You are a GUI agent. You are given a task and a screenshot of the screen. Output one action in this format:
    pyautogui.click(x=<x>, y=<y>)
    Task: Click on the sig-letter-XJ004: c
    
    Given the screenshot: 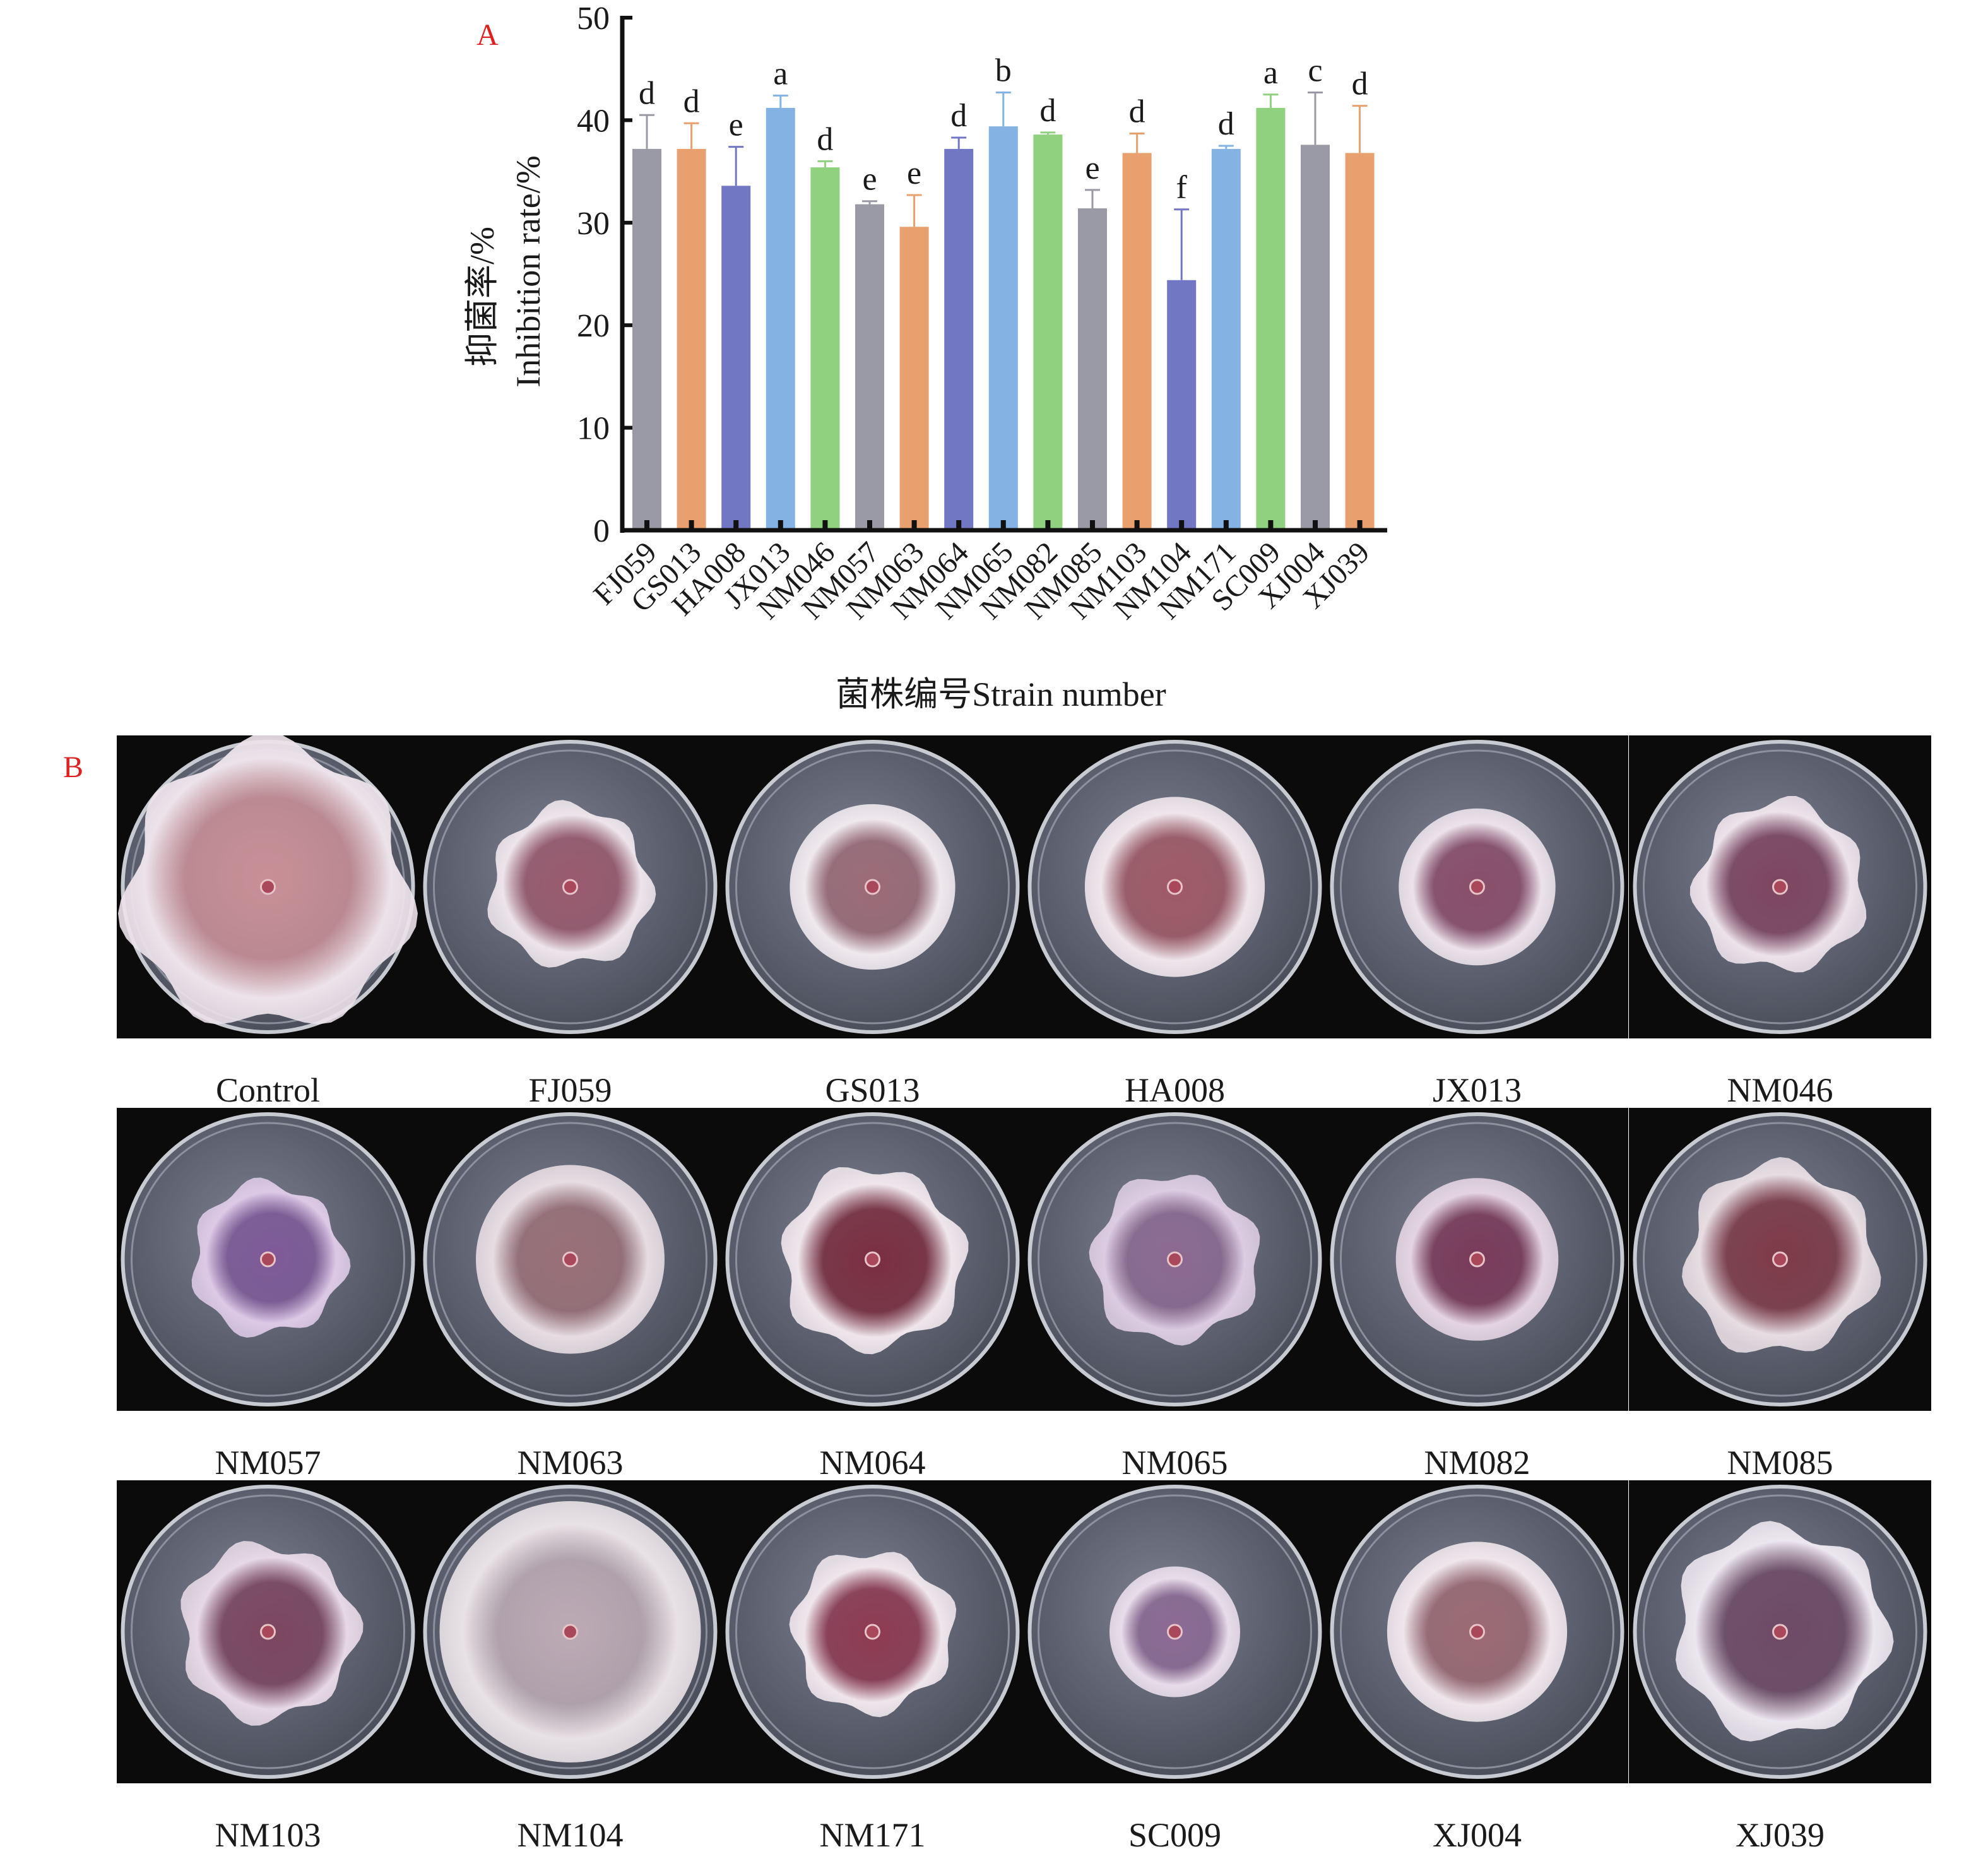 What is the action you would take?
    pyautogui.click(x=1315, y=71)
    